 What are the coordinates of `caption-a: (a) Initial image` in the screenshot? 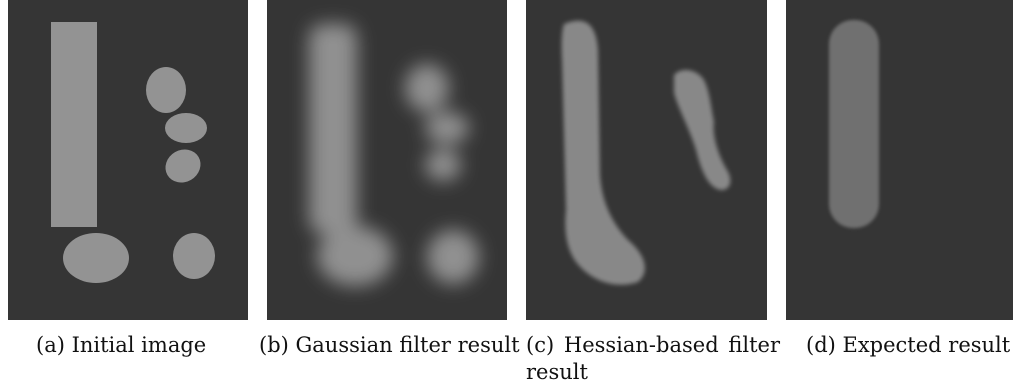 It's located at (121, 345).